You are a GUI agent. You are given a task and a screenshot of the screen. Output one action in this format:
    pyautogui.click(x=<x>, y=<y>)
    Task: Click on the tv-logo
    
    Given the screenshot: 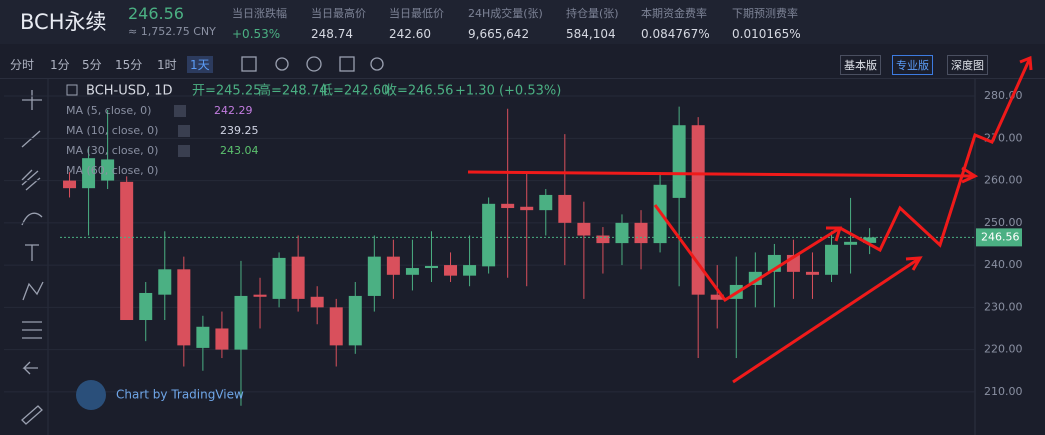 What is the action you would take?
    pyautogui.click(x=91, y=395)
    